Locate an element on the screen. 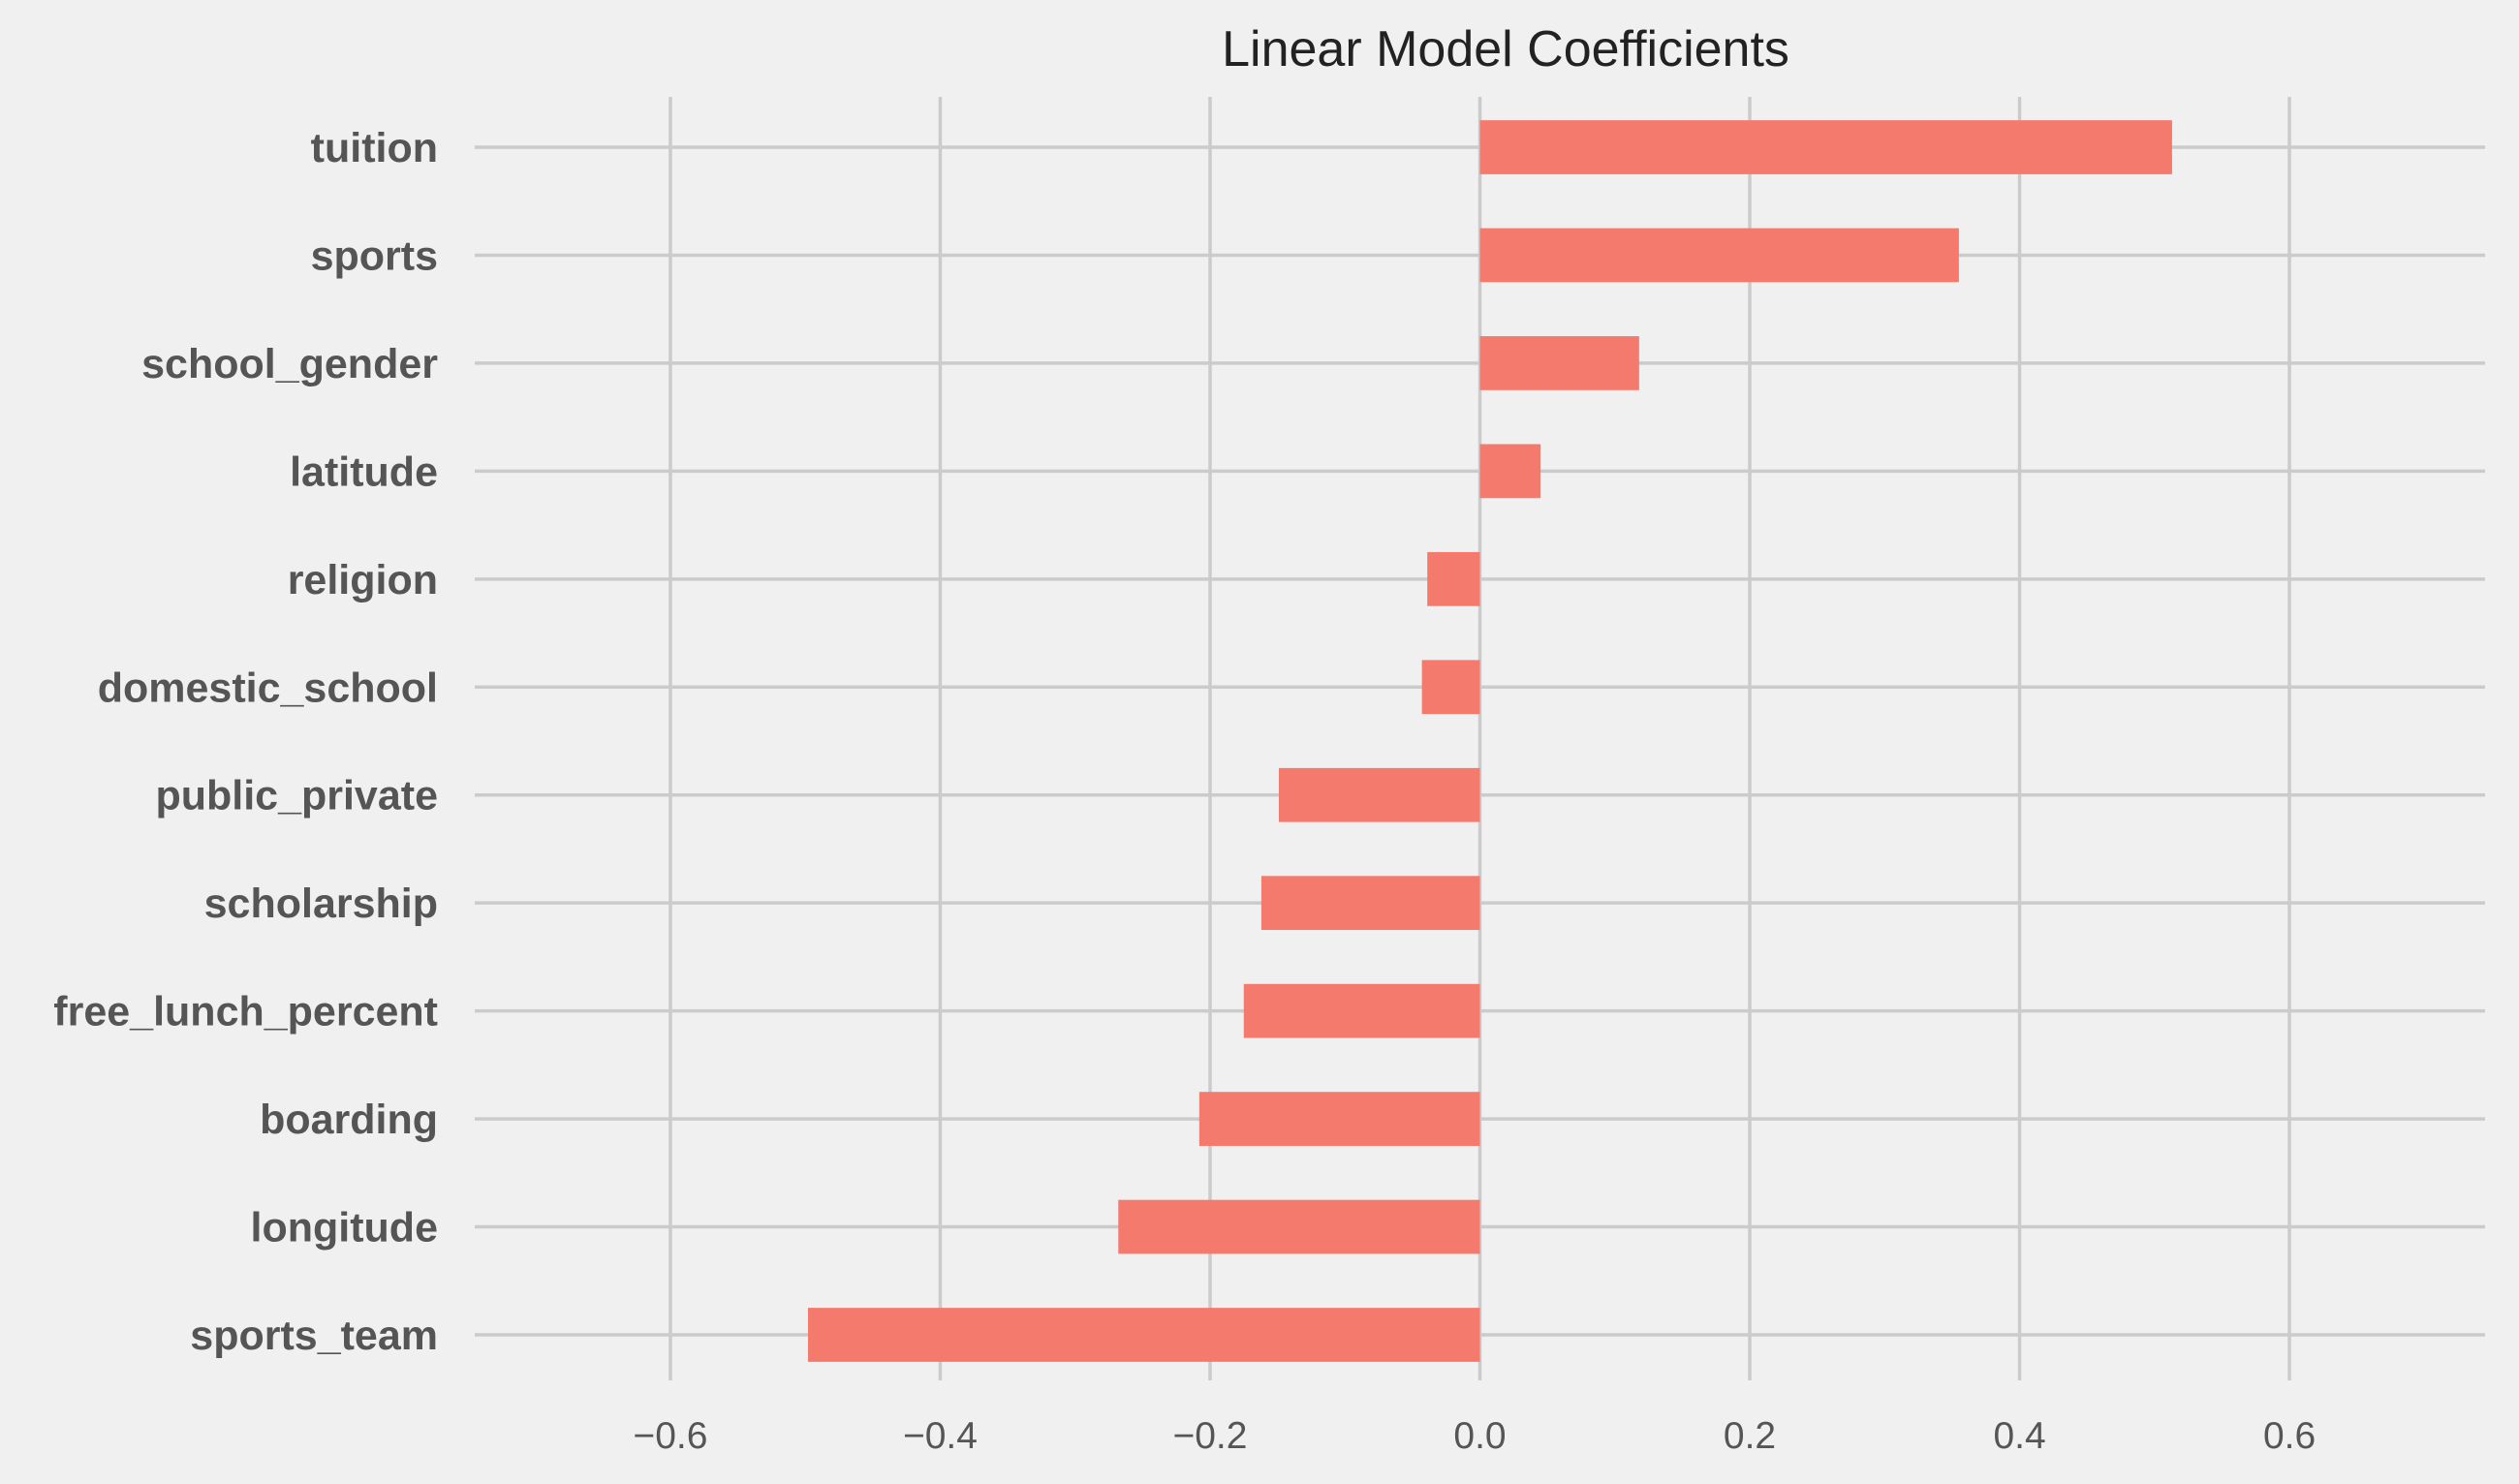 This screenshot has height=1484, width=2519. bar-religion is located at coordinates (1453, 578).